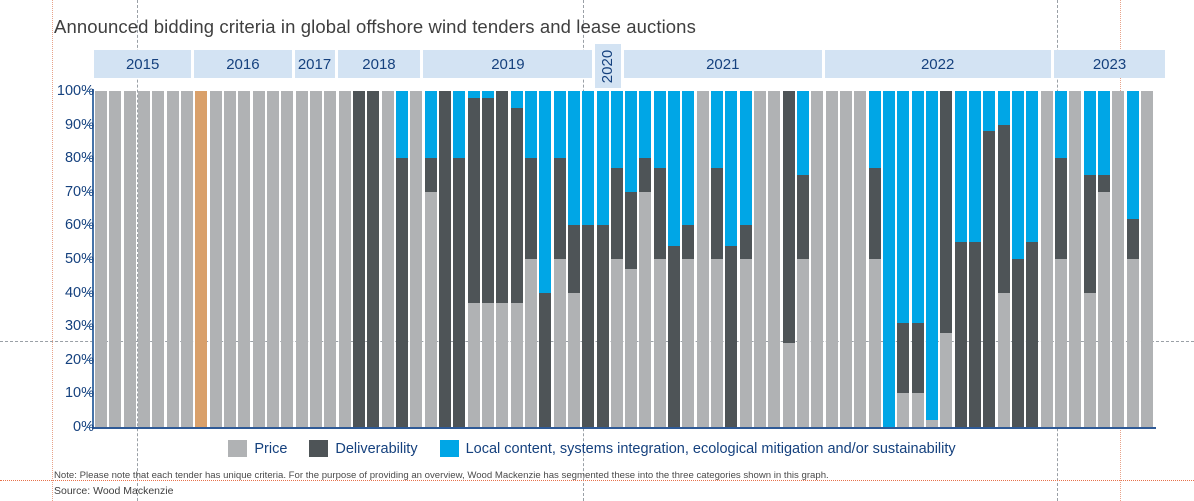 The image size is (1194, 501). I want to click on year-label-2015: 2015, so click(143, 64).